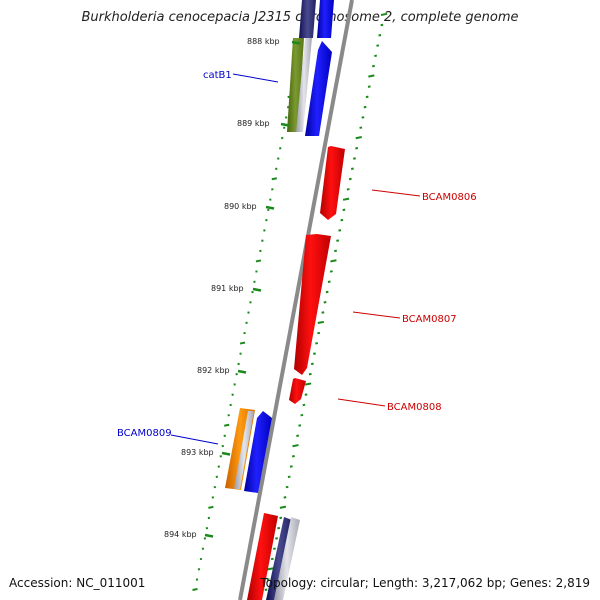 This screenshot has width=600, height=600. Describe the element at coordinates (414, 407) in the screenshot. I see `gene-label-BCAM0808: BCAM0808` at that location.